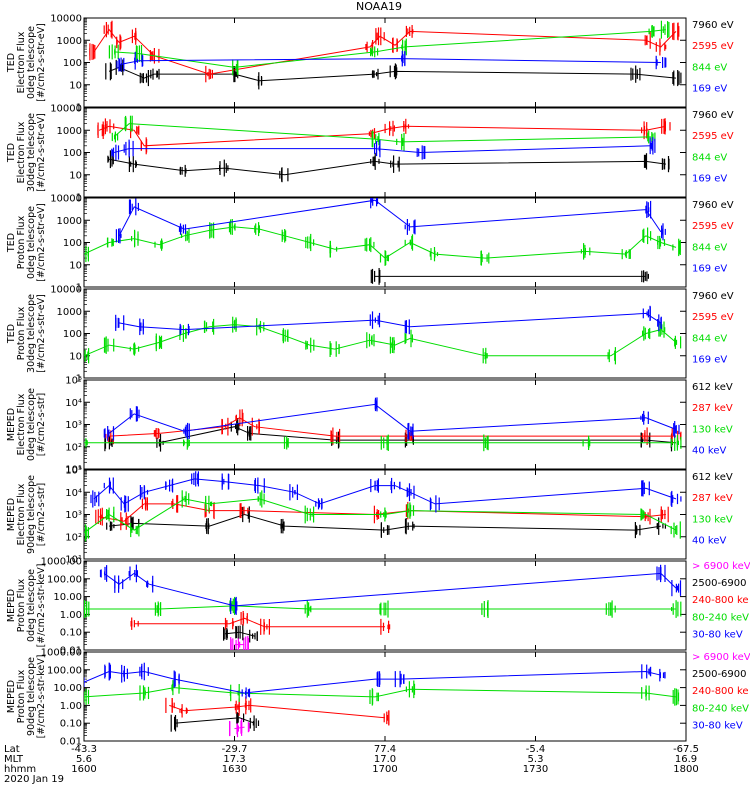 This screenshot has width=750, height=800. Describe the element at coordinates (61, 653) in the screenshot. I see `y-tick-label: 1000.00` at that location.